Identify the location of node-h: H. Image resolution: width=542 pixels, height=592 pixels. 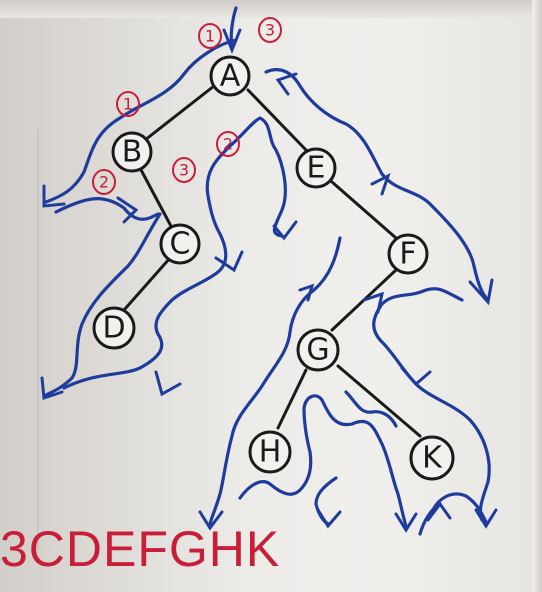
(270, 452).